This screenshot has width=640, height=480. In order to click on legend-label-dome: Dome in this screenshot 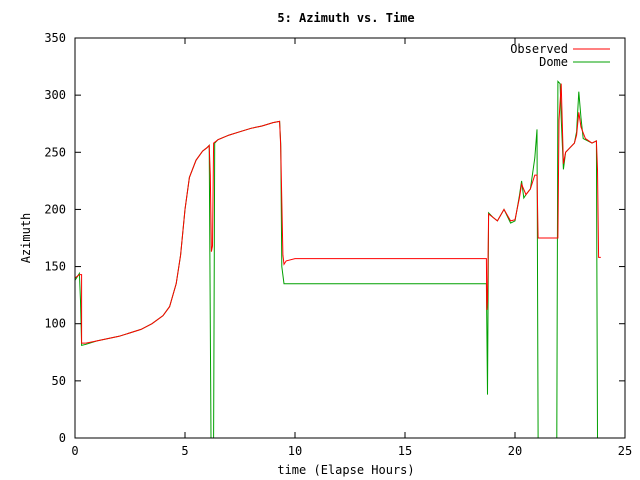, I will do `click(553, 62)`.